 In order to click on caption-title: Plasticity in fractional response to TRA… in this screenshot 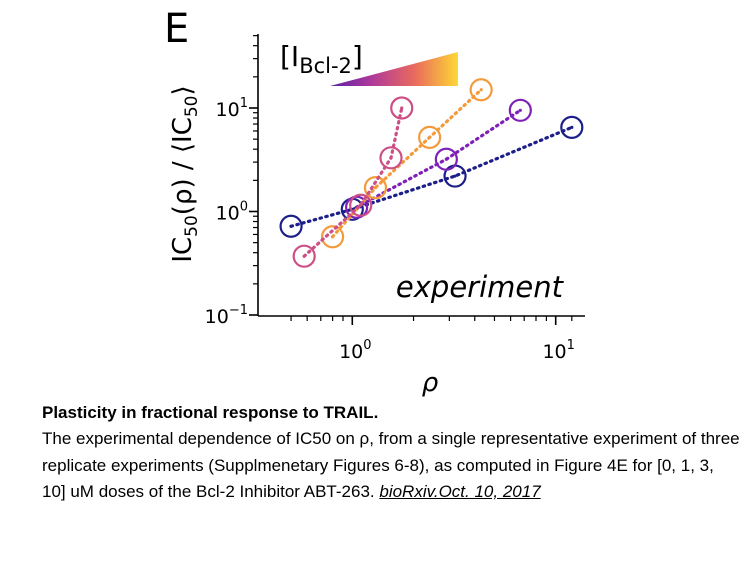, I will do `click(210, 412)`.